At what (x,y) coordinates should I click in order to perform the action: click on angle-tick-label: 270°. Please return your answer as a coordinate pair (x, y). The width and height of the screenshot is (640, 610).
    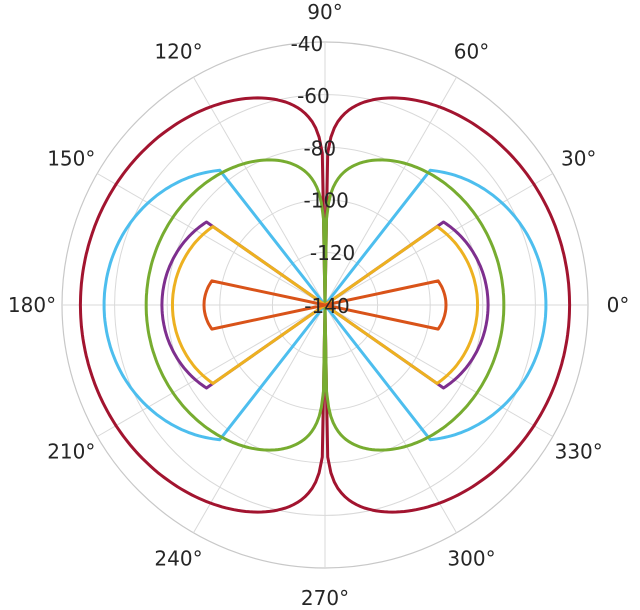
    Looking at the image, I should click on (325, 598).